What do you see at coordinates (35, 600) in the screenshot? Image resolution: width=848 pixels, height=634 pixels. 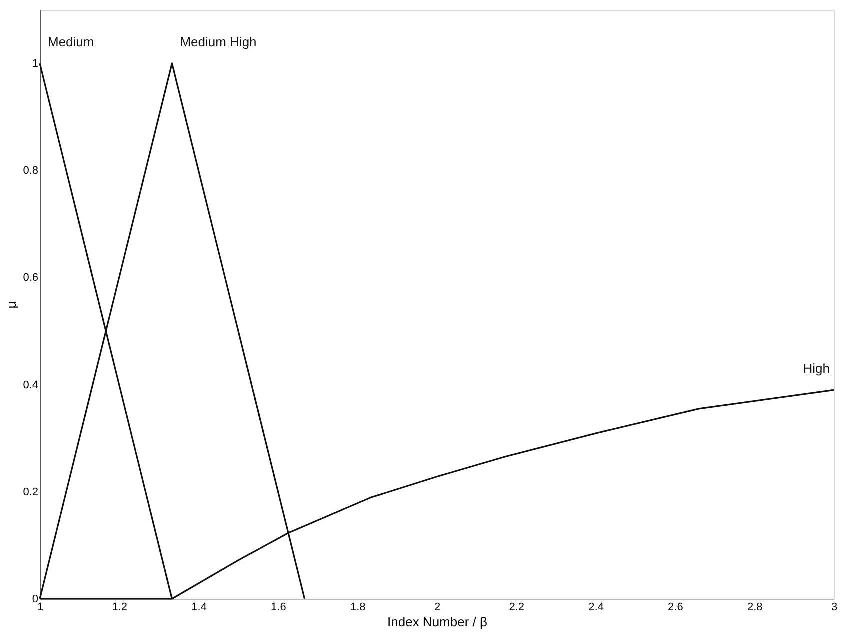 I see `y-tick-label: 0` at bounding box center [35, 600].